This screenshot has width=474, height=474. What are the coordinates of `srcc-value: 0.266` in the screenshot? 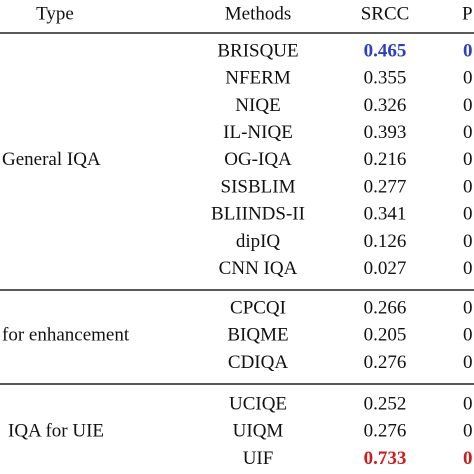 It's located at (385, 307).